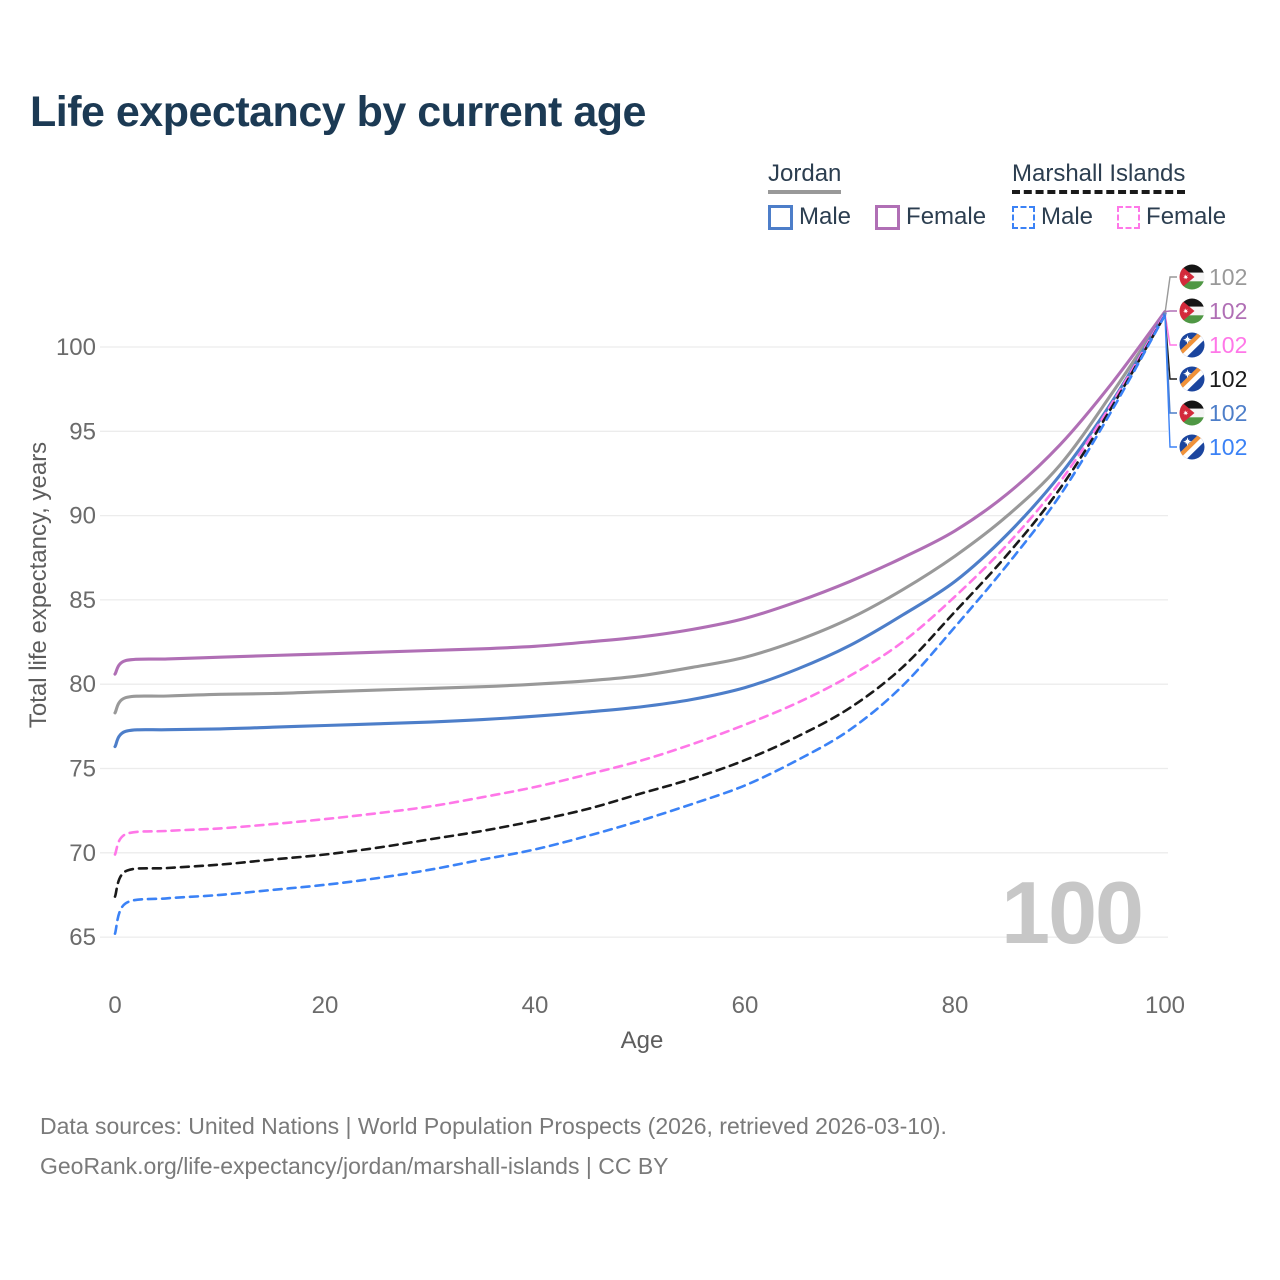 The height and width of the screenshot is (1280, 1280). What do you see at coordinates (877, 195) in the screenshot?
I see `legend-group-jordan: Jordan Male Female` at bounding box center [877, 195].